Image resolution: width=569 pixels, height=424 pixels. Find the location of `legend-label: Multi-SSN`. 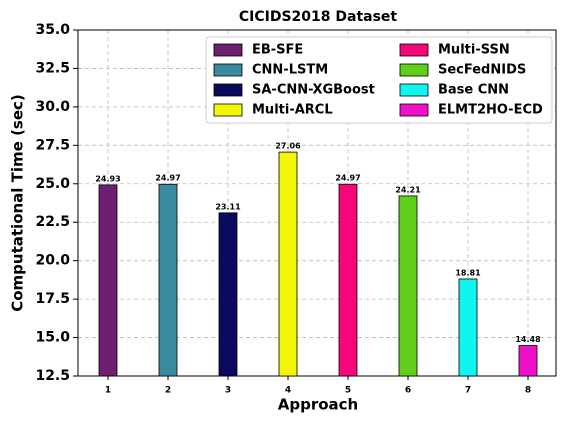

legend-label: Multi-SSN is located at coordinates (474, 50).